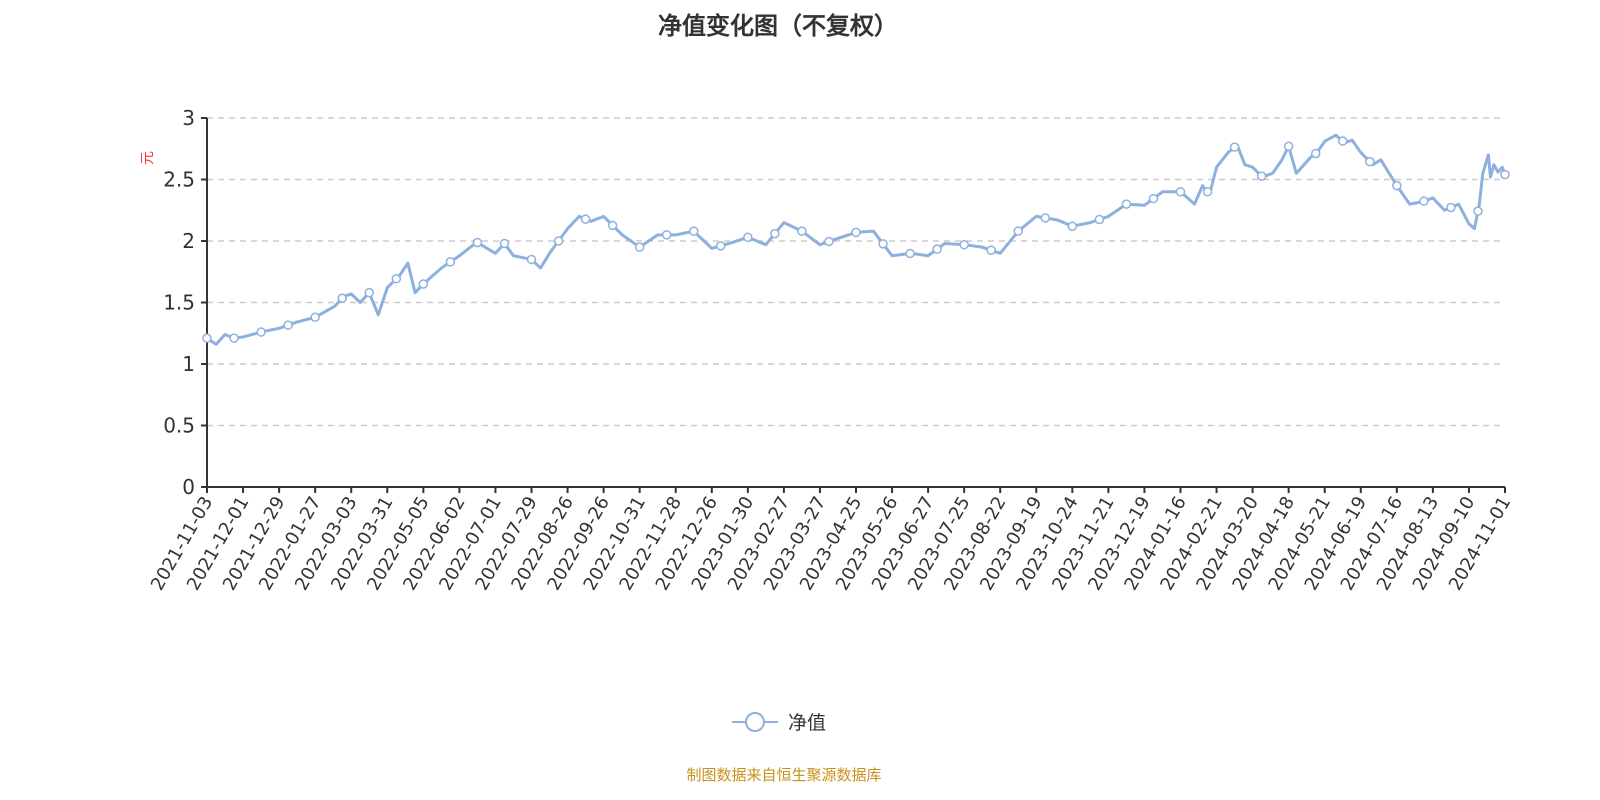  I want to click on y-tick-label: 1.5, so click(179, 303).